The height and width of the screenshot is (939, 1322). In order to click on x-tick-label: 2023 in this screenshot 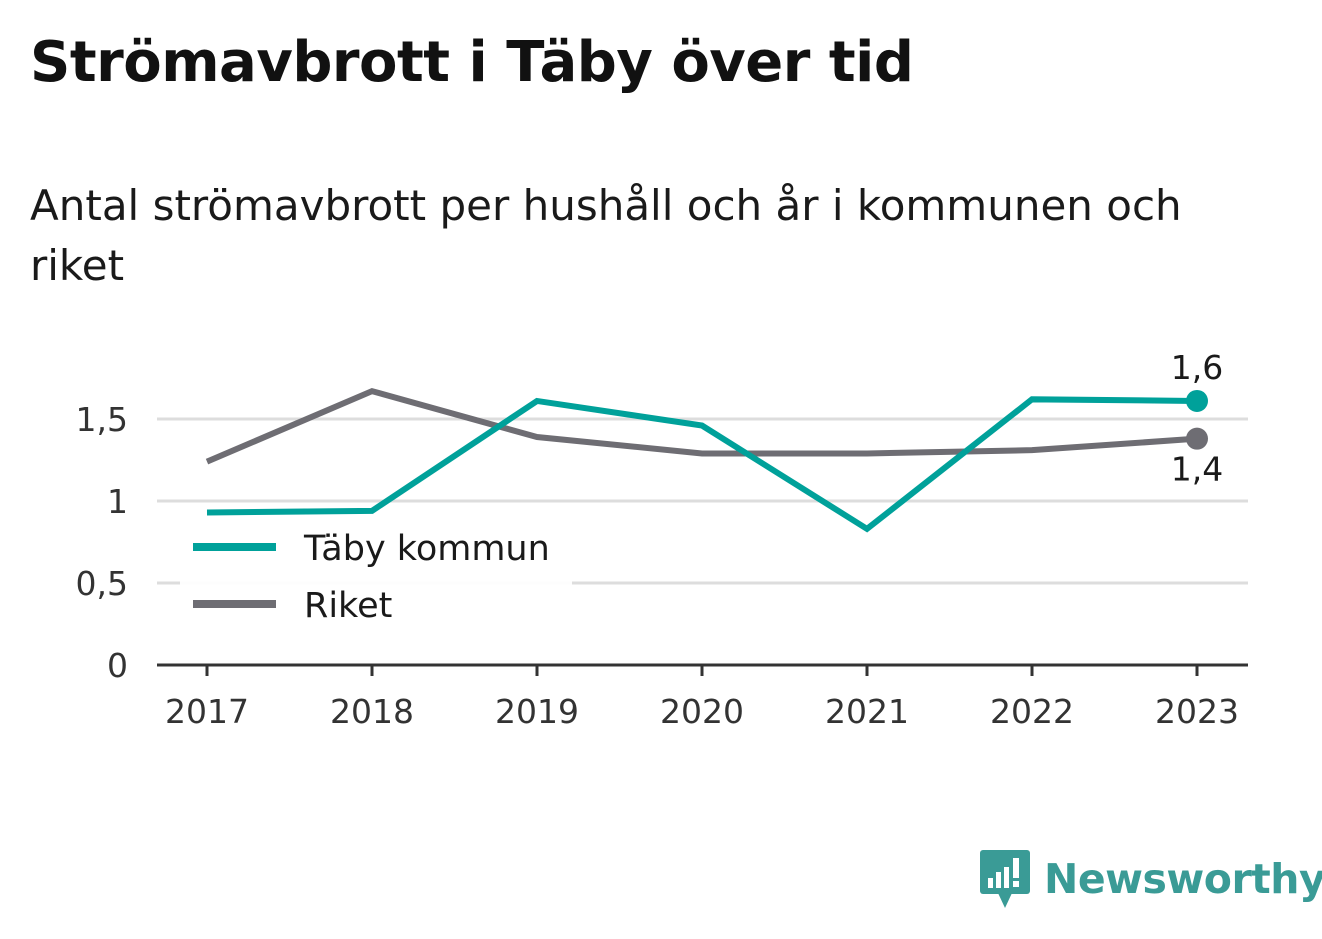, I will do `click(1197, 711)`.